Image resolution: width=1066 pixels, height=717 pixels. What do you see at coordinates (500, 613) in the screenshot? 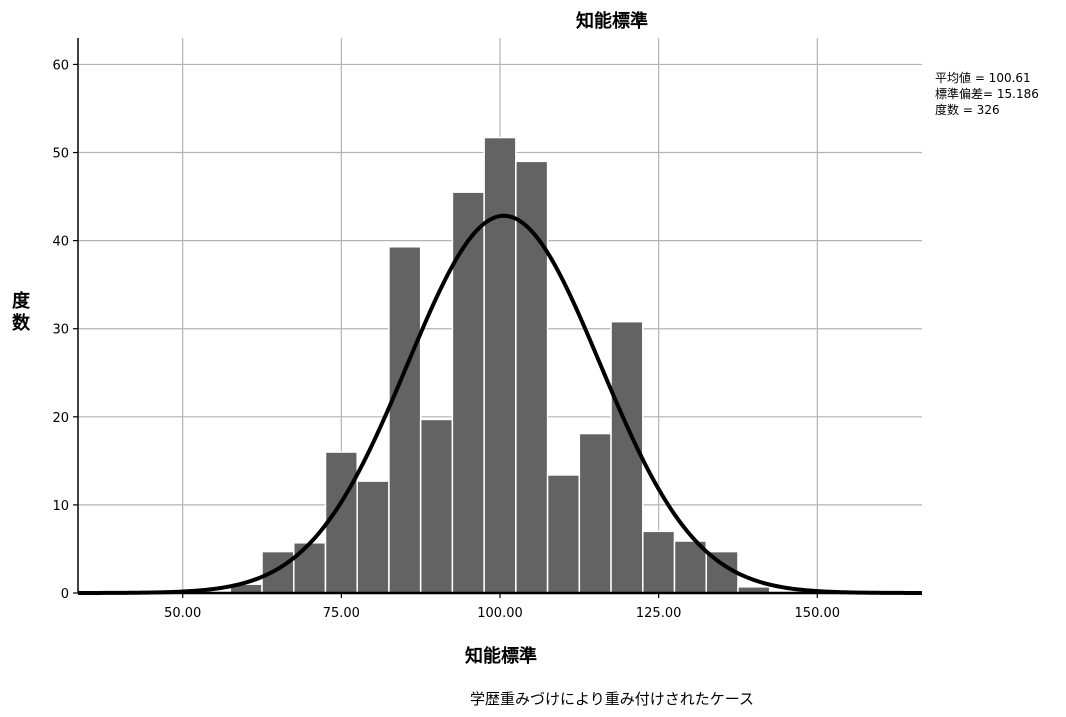
I see `x-tick-label: 100.00` at bounding box center [500, 613].